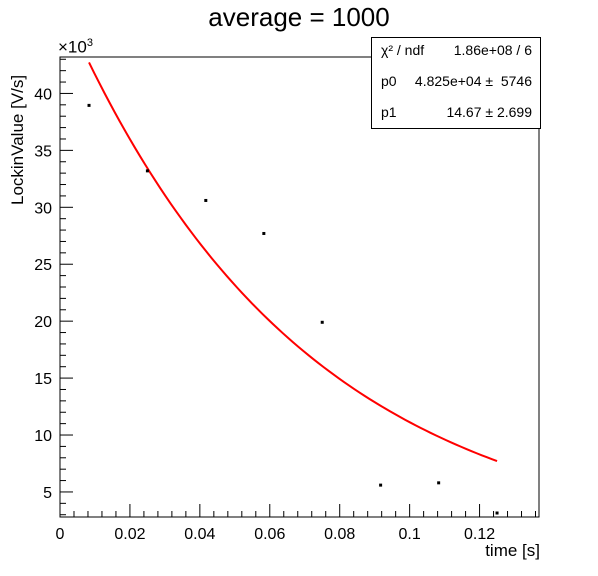 The width and height of the screenshot is (598, 576). Describe the element at coordinates (43, 208) in the screenshot. I see `y-tick-label: 30` at that location.